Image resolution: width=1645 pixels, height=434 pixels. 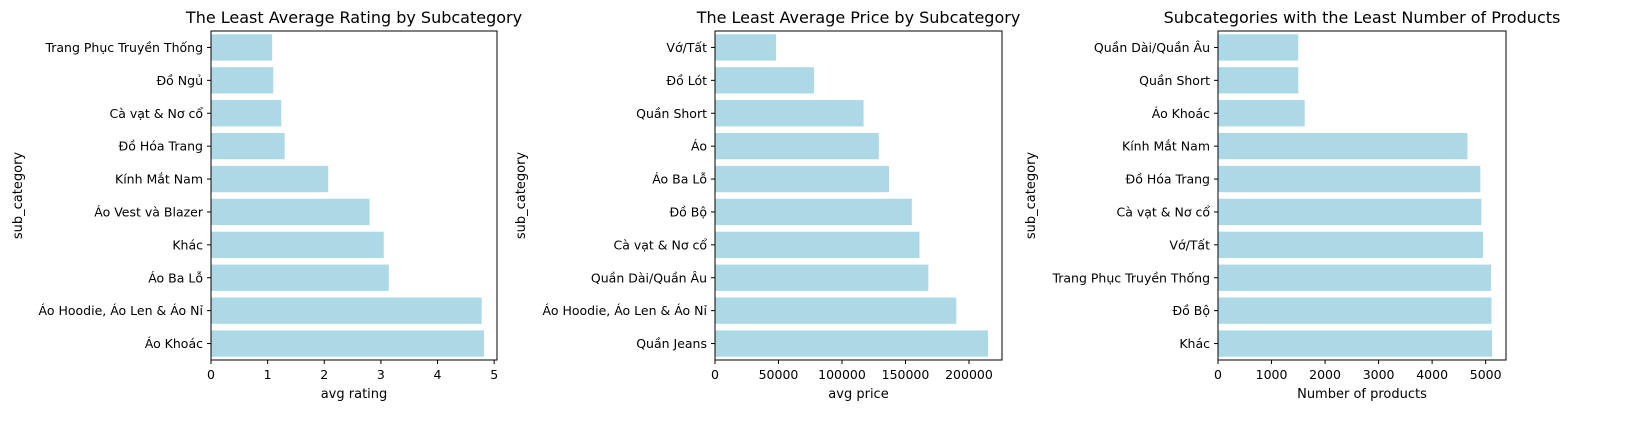 I want to click on x-tick-label: 3000, so click(x=1379, y=374).